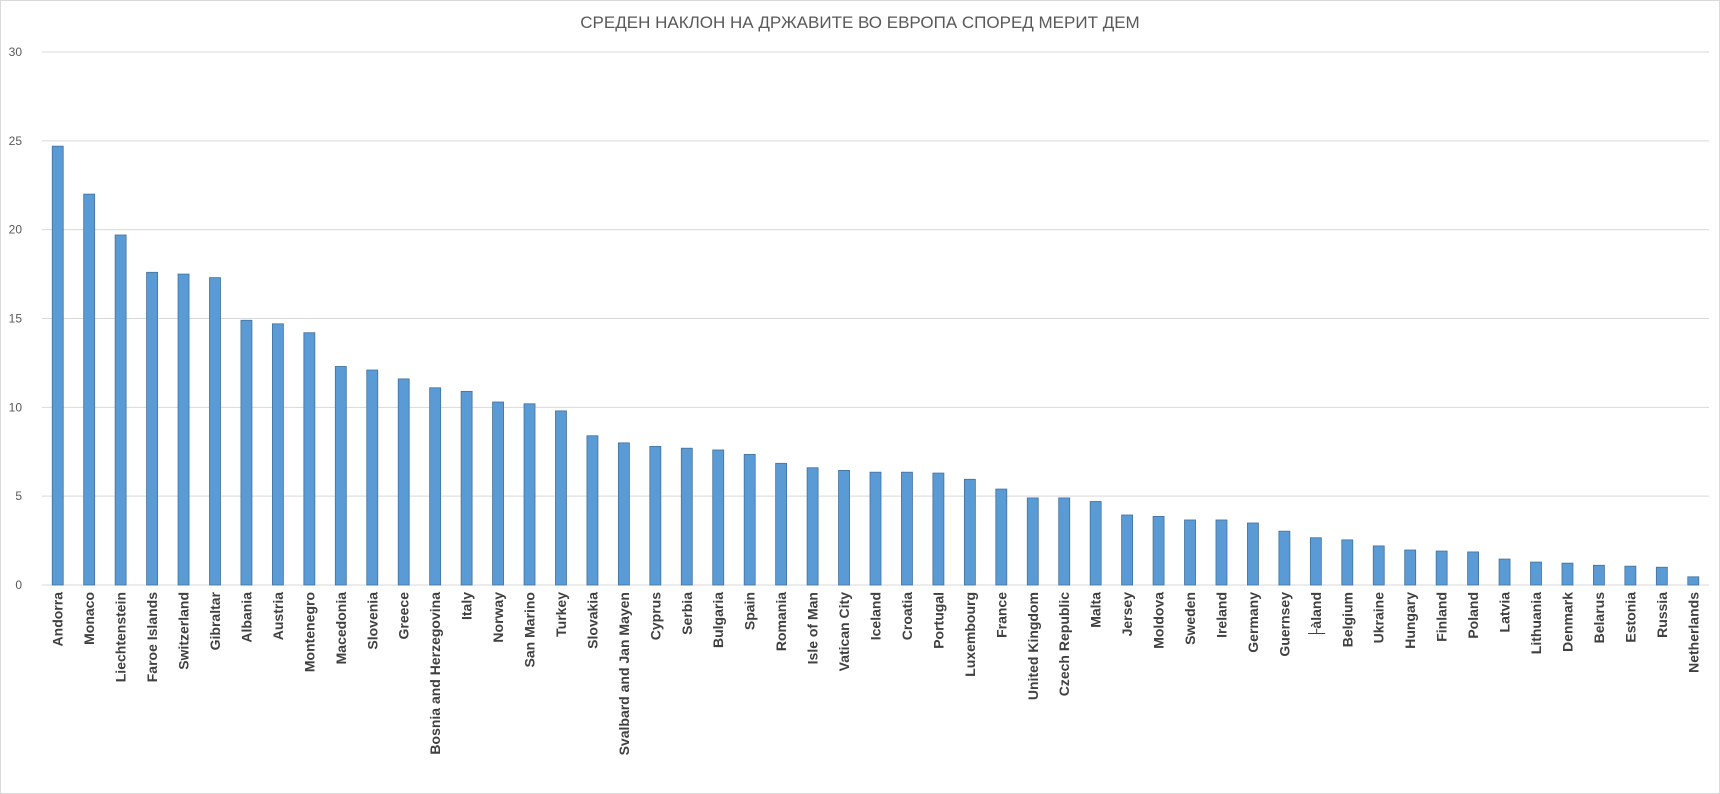 This screenshot has width=1720, height=794. Describe the element at coordinates (718, 620) in the screenshot. I see `x-tick-label: Bulgaria` at that location.